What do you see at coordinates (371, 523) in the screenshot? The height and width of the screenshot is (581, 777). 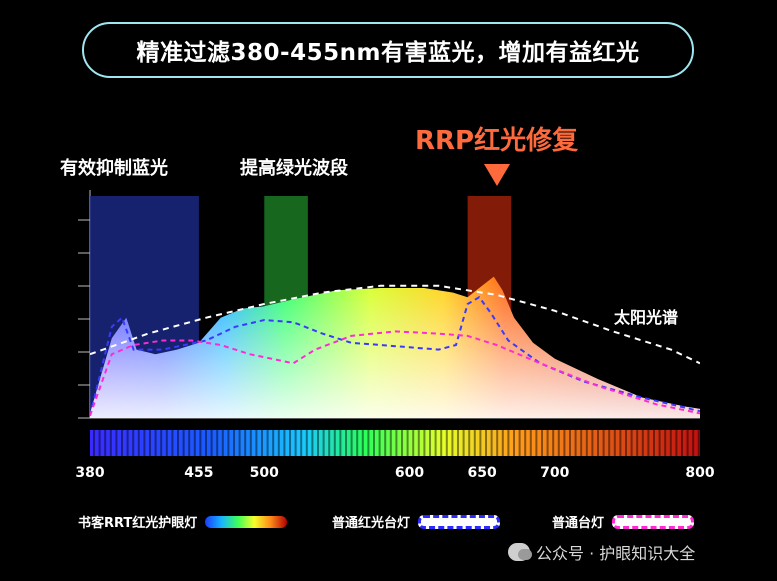 I see `legend-label-red-lamp: 普通红光台灯` at bounding box center [371, 523].